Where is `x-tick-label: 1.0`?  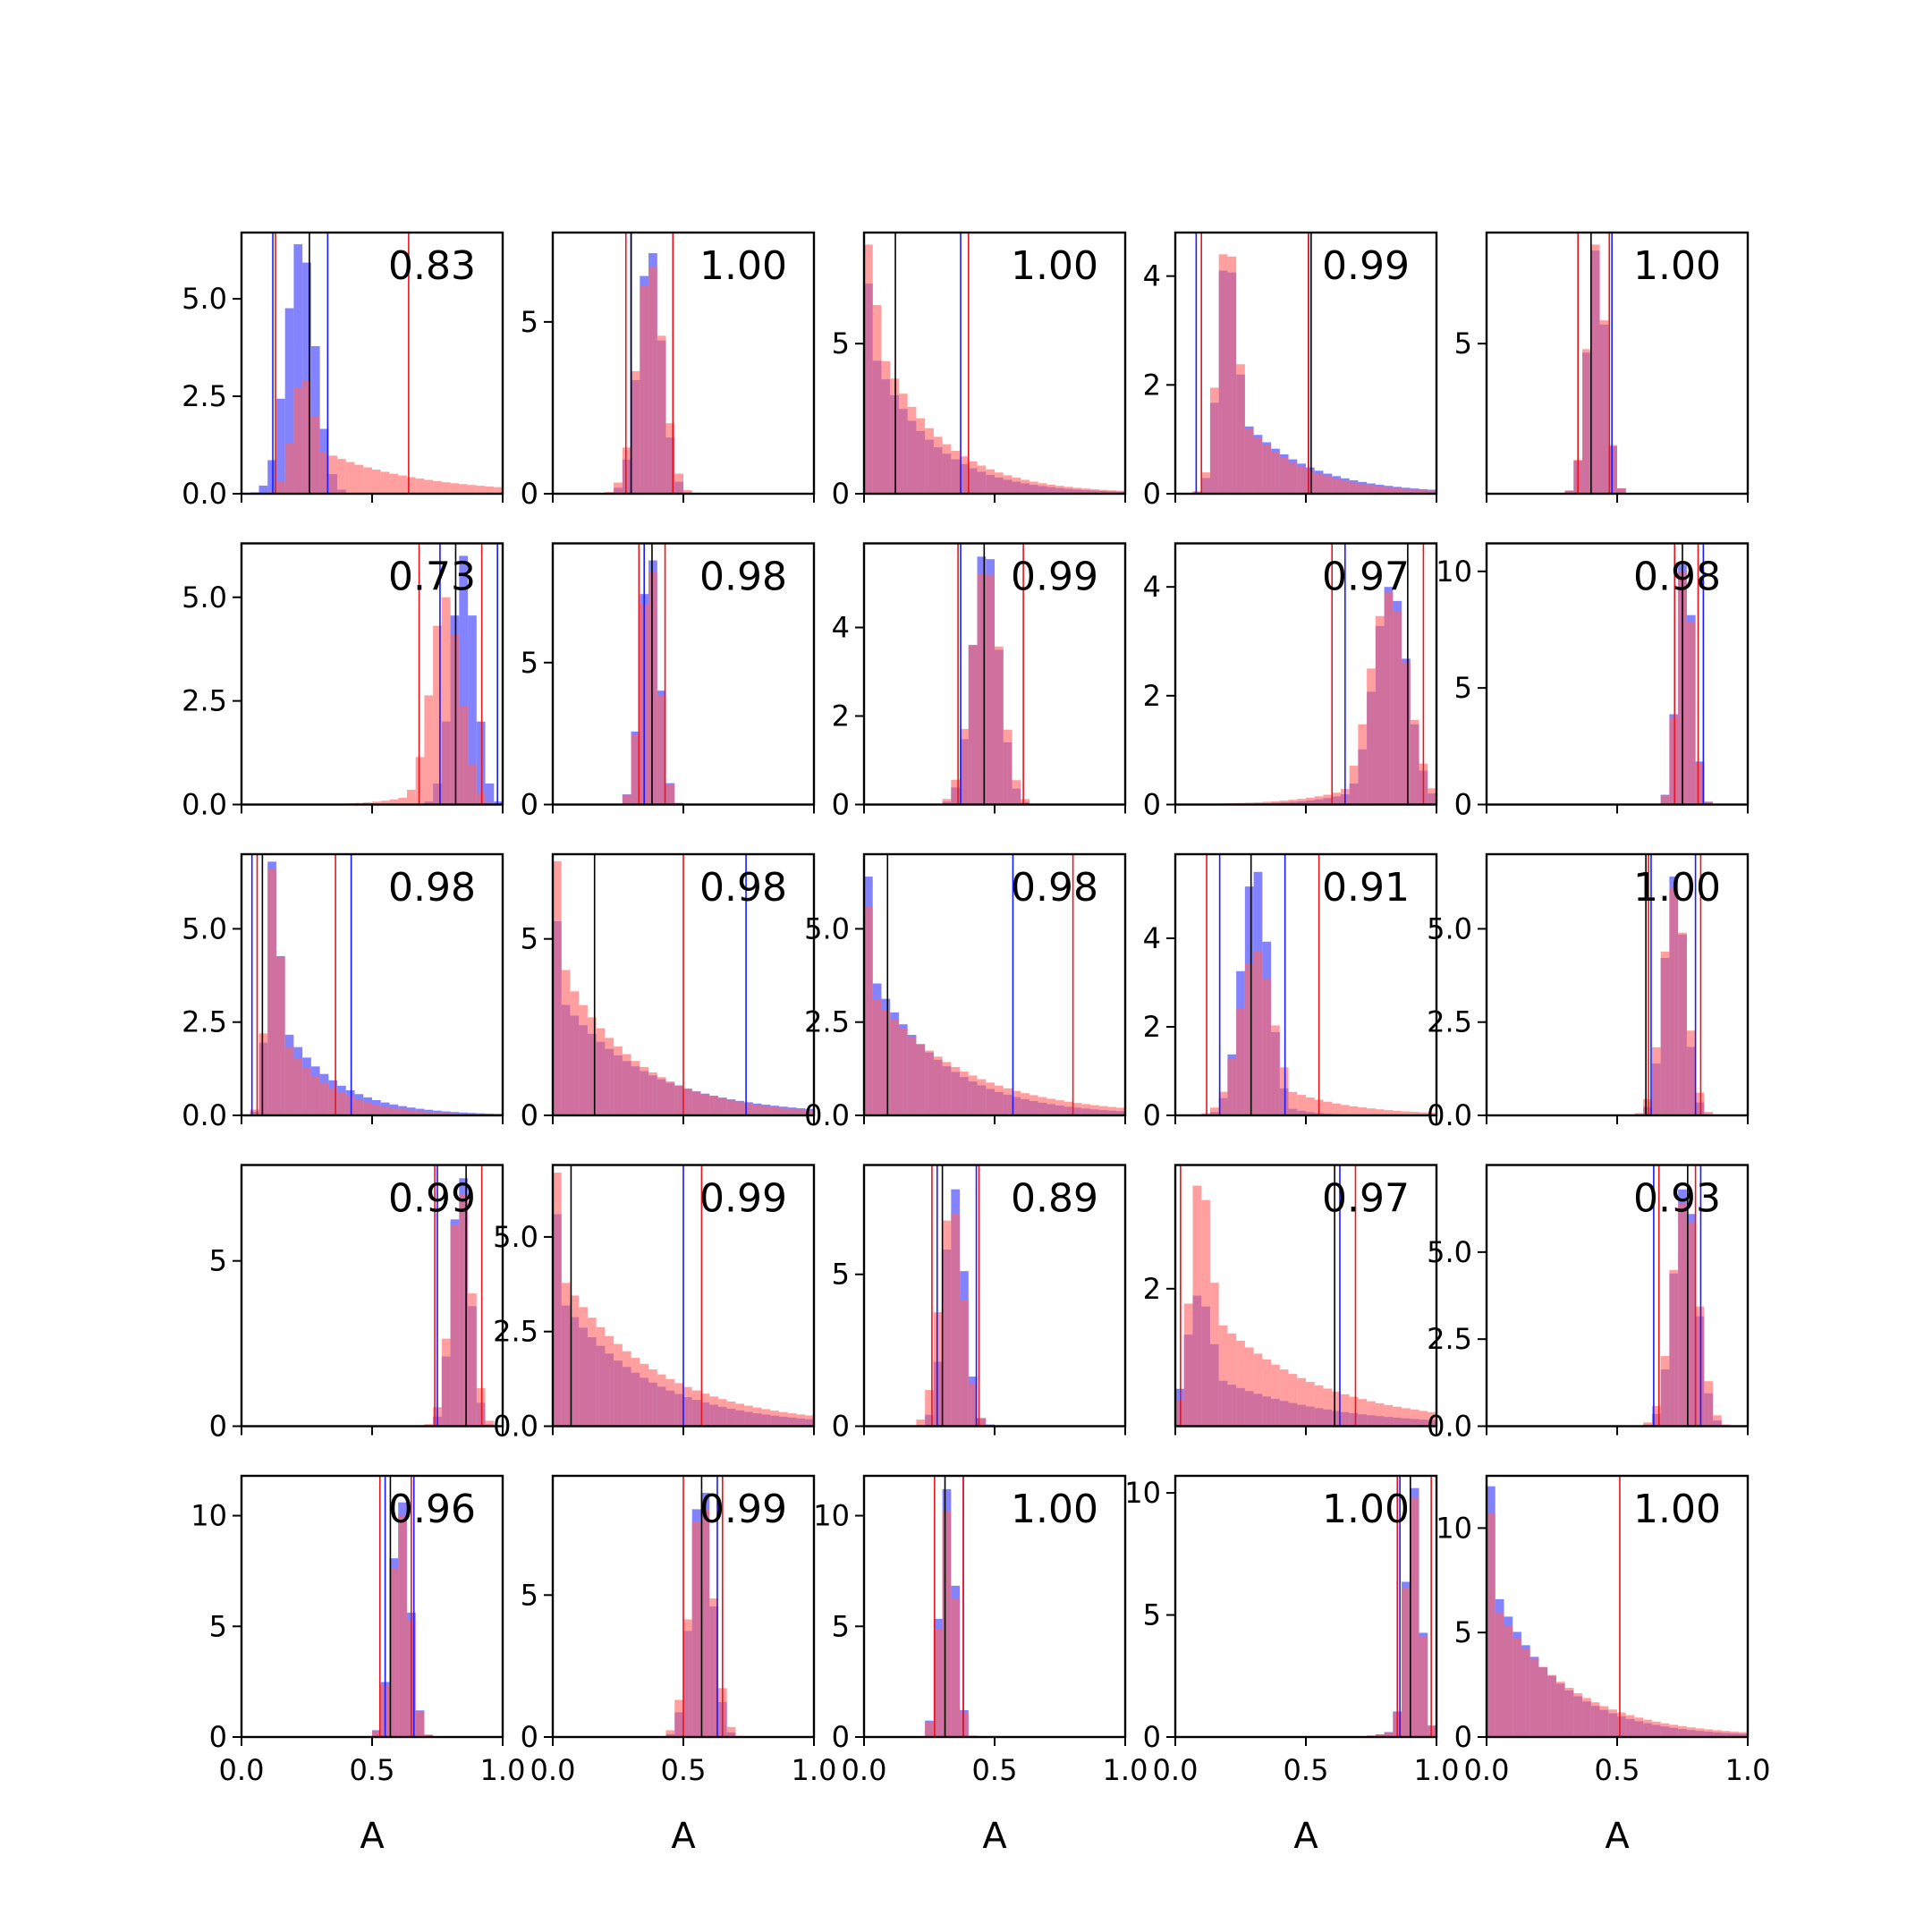 x-tick-label: 1.0 is located at coordinates (503, 1770).